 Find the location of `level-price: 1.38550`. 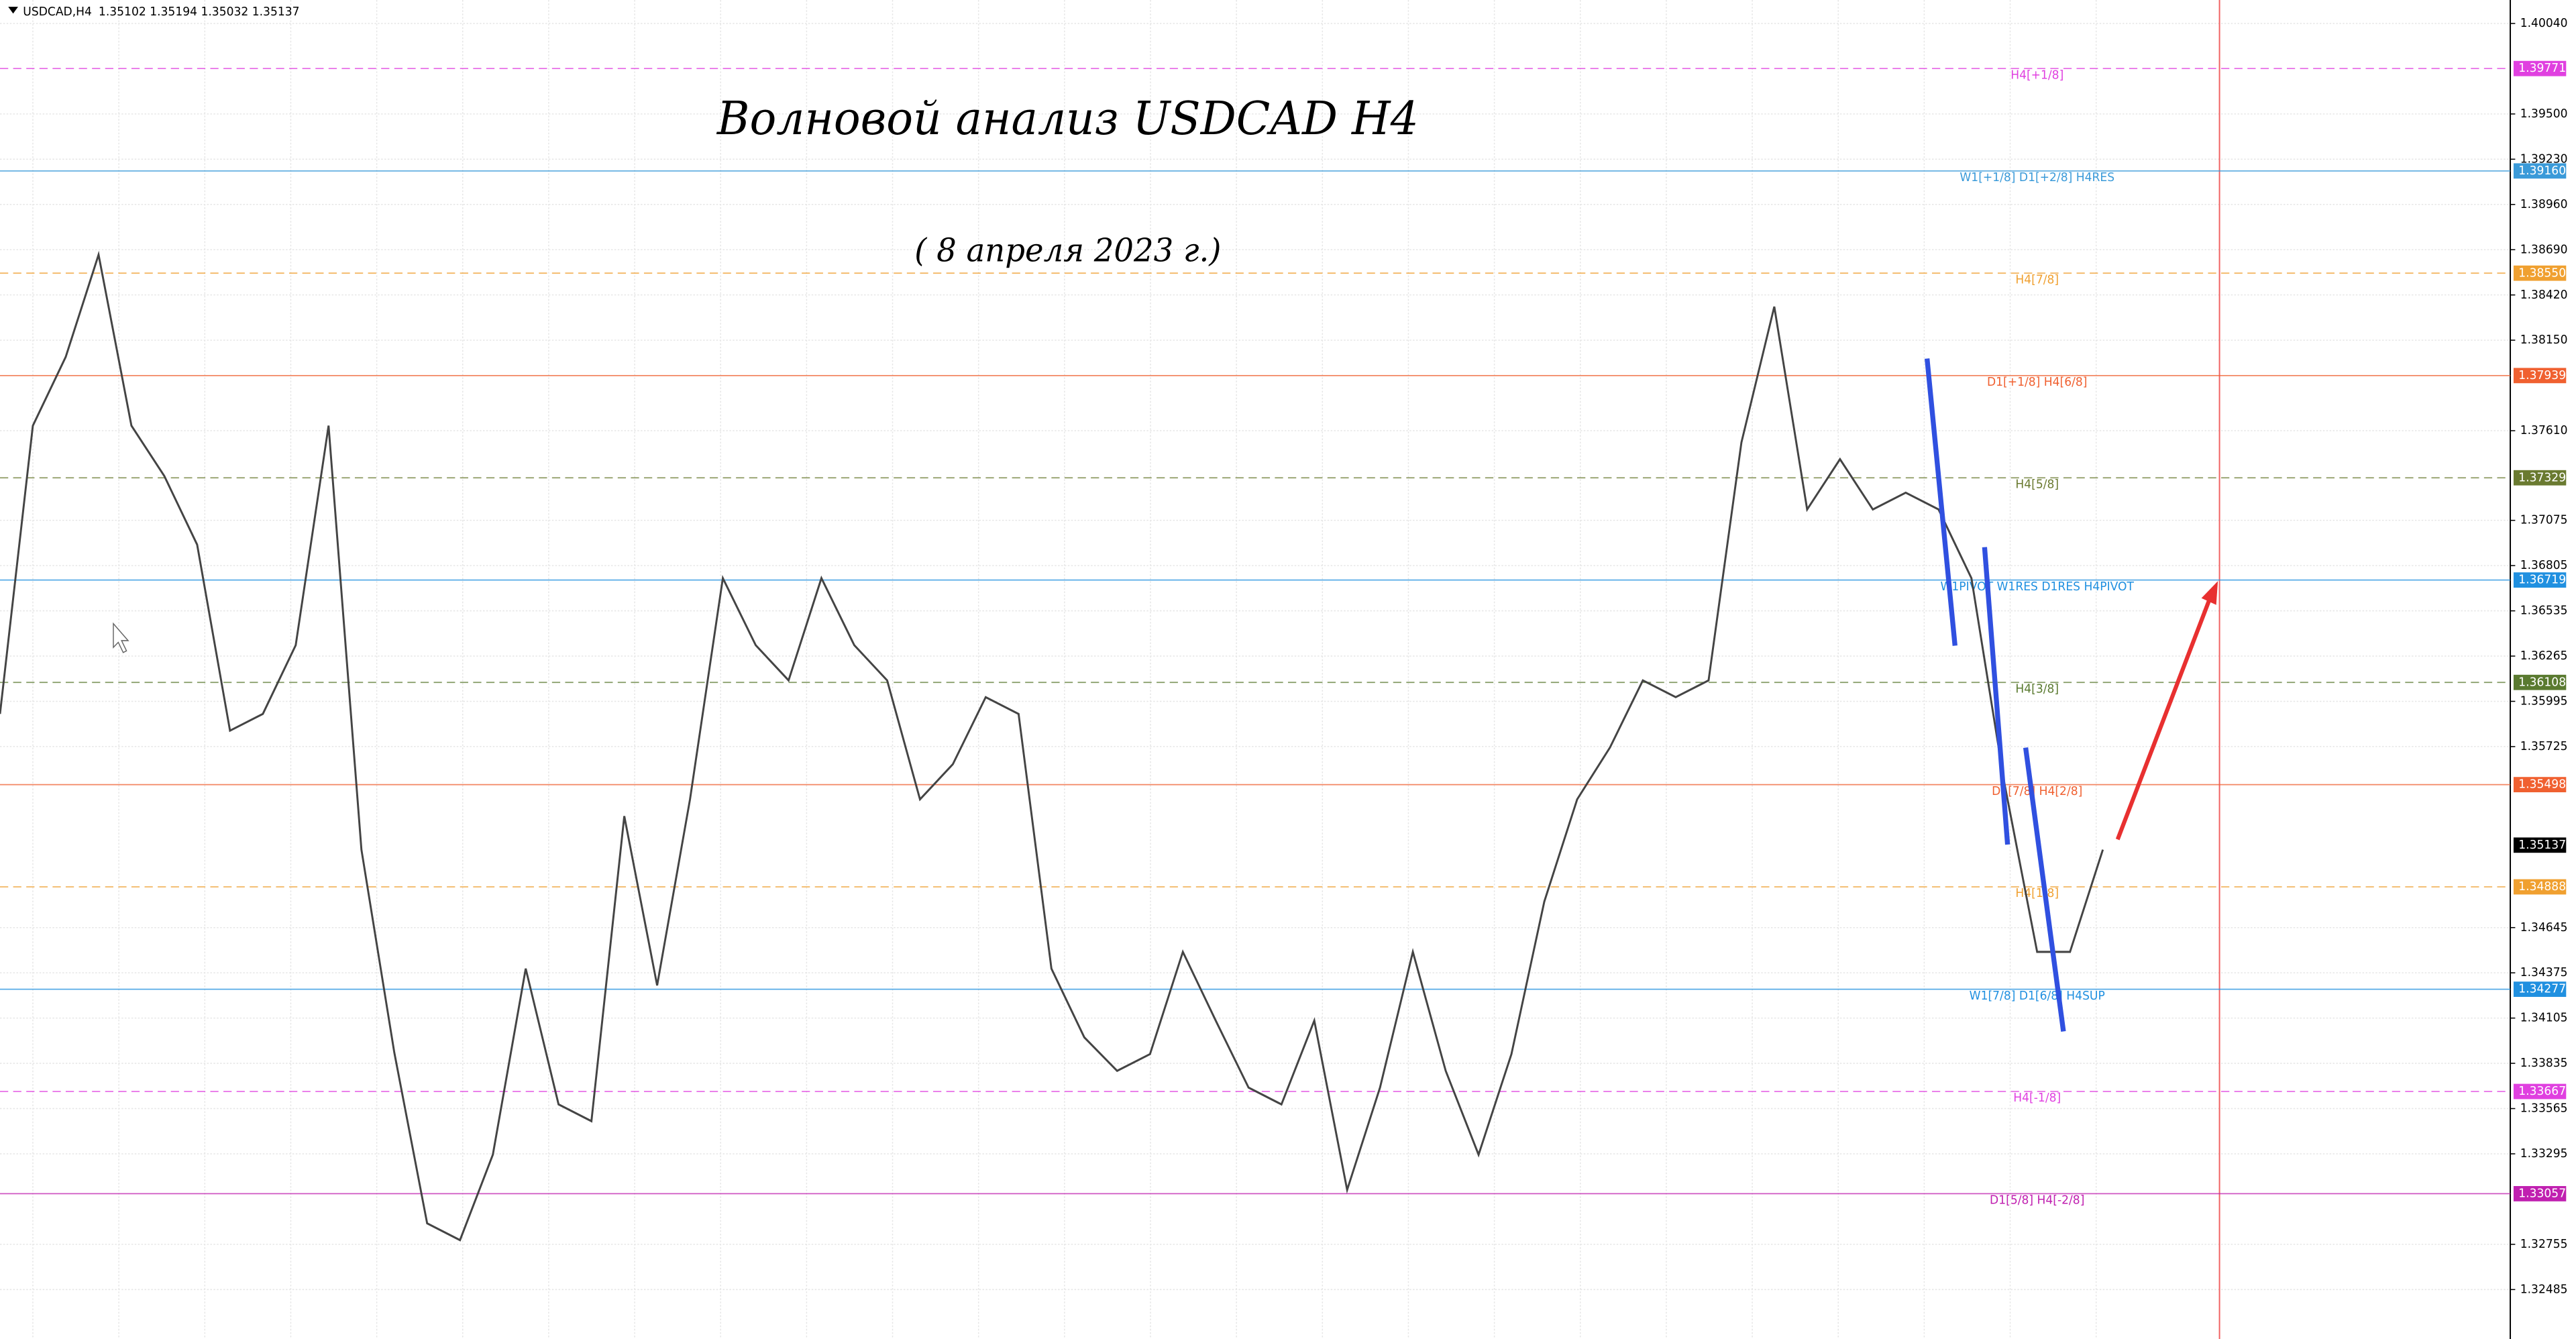

level-price: 1.38550 is located at coordinates (2542, 273).